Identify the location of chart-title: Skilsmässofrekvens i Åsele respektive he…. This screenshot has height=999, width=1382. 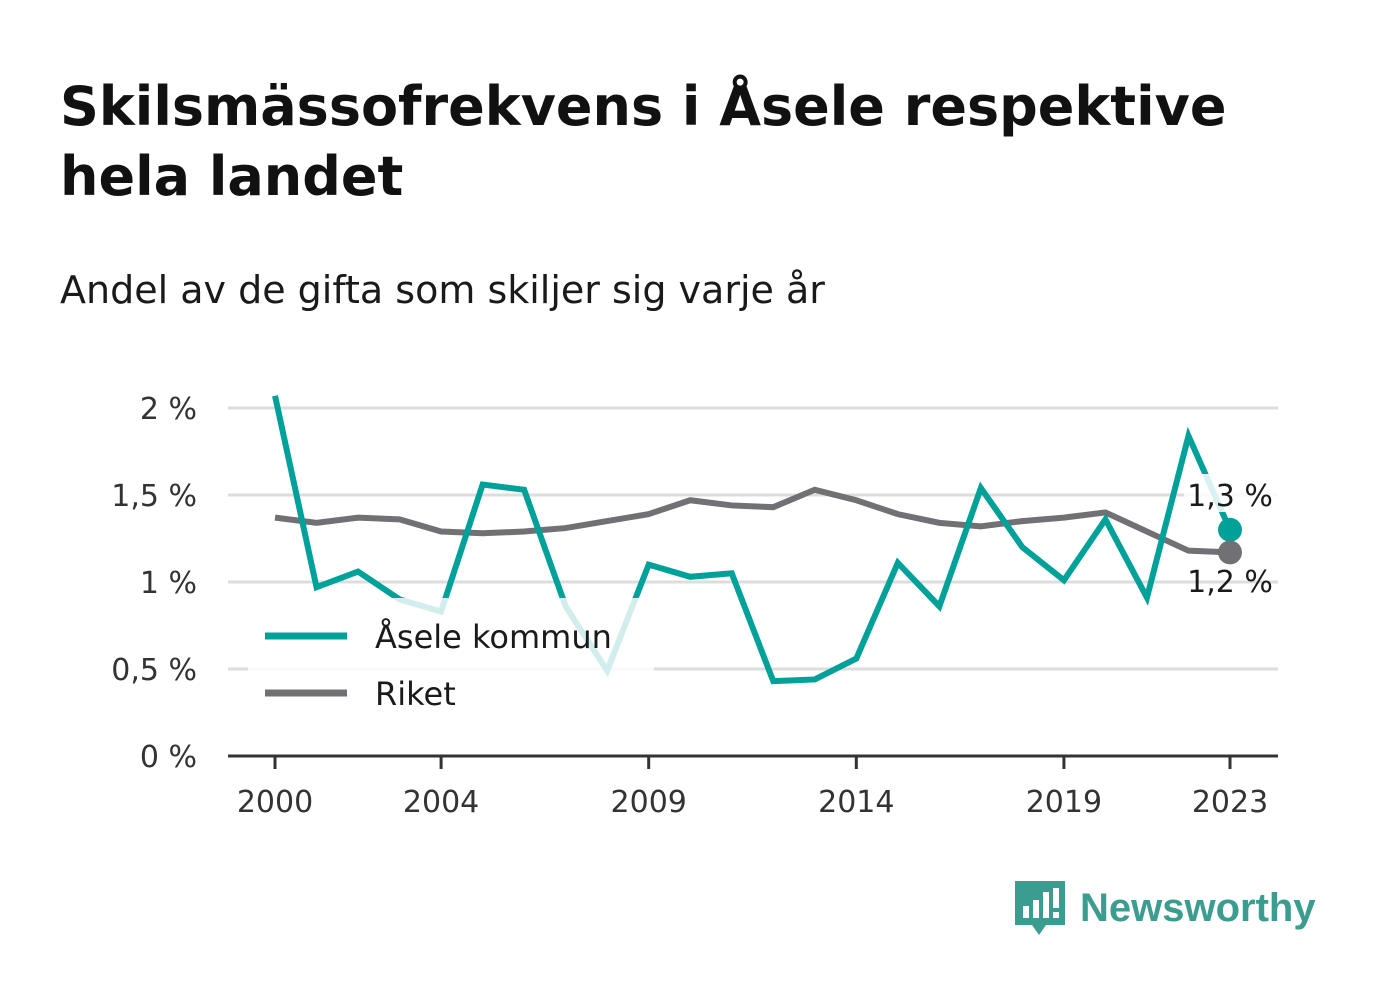
(643, 141).